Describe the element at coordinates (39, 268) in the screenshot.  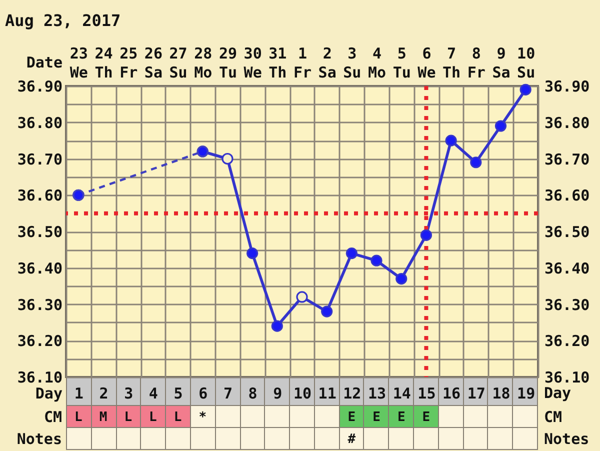
I see `y-tick-label: 36.40` at that location.